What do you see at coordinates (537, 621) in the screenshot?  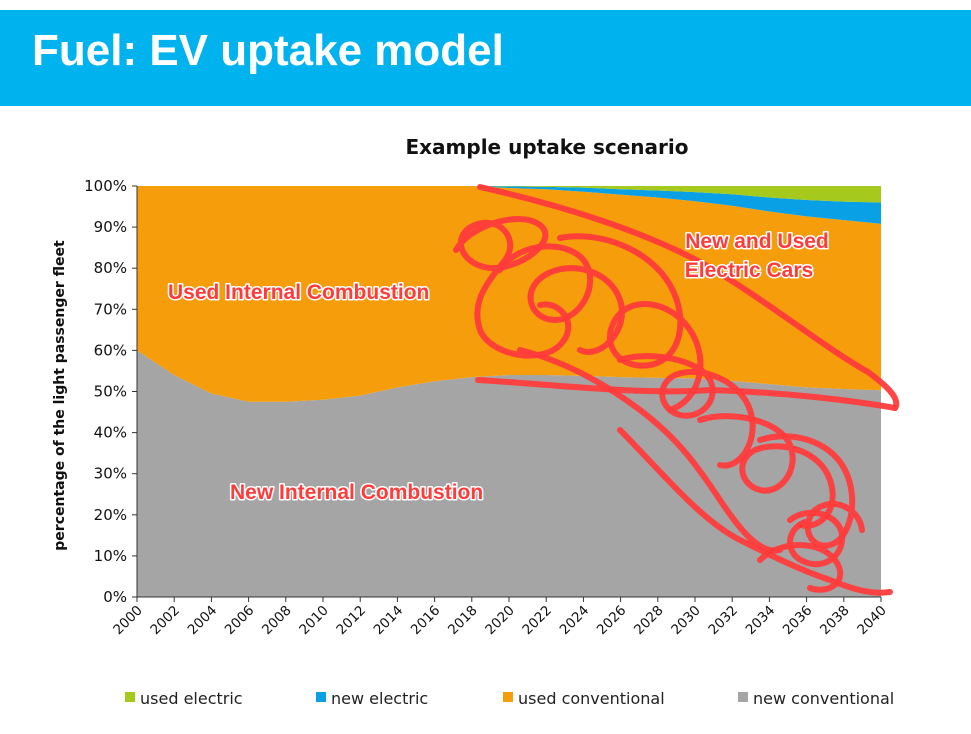 I see `x-tick-label: 2022` at bounding box center [537, 621].